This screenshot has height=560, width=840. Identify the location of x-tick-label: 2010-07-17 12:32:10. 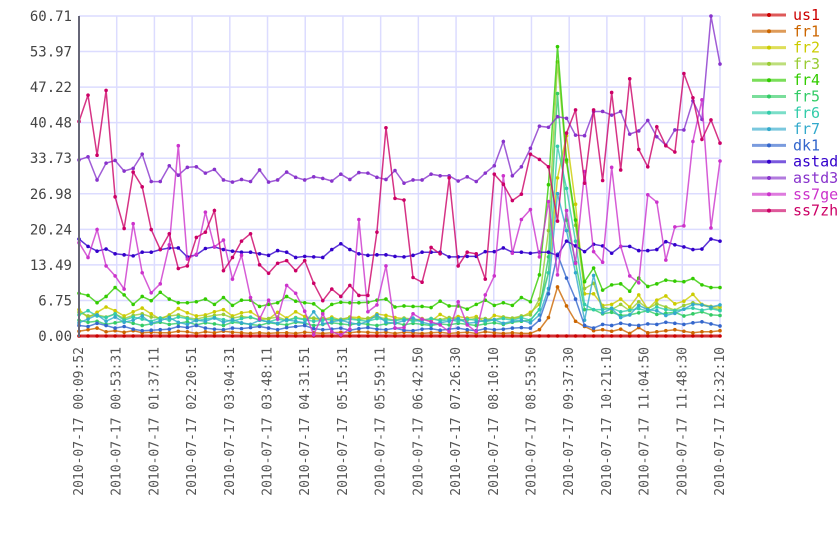
(720, 421).